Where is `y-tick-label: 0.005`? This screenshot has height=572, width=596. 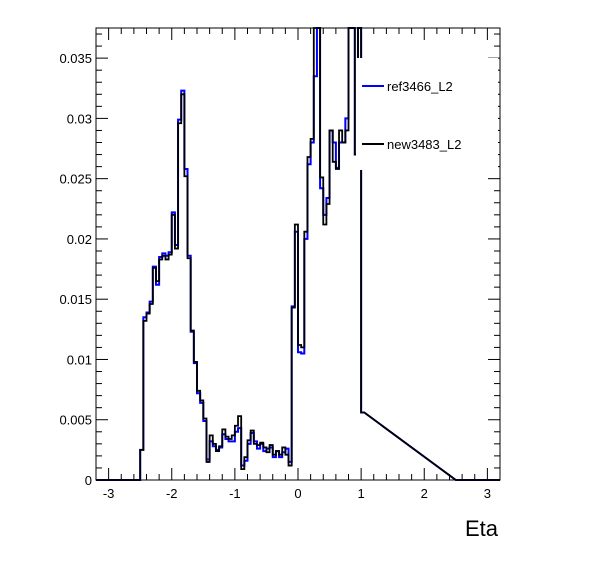 y-tick-label: 0.005 is located at coordinates (75, 420).